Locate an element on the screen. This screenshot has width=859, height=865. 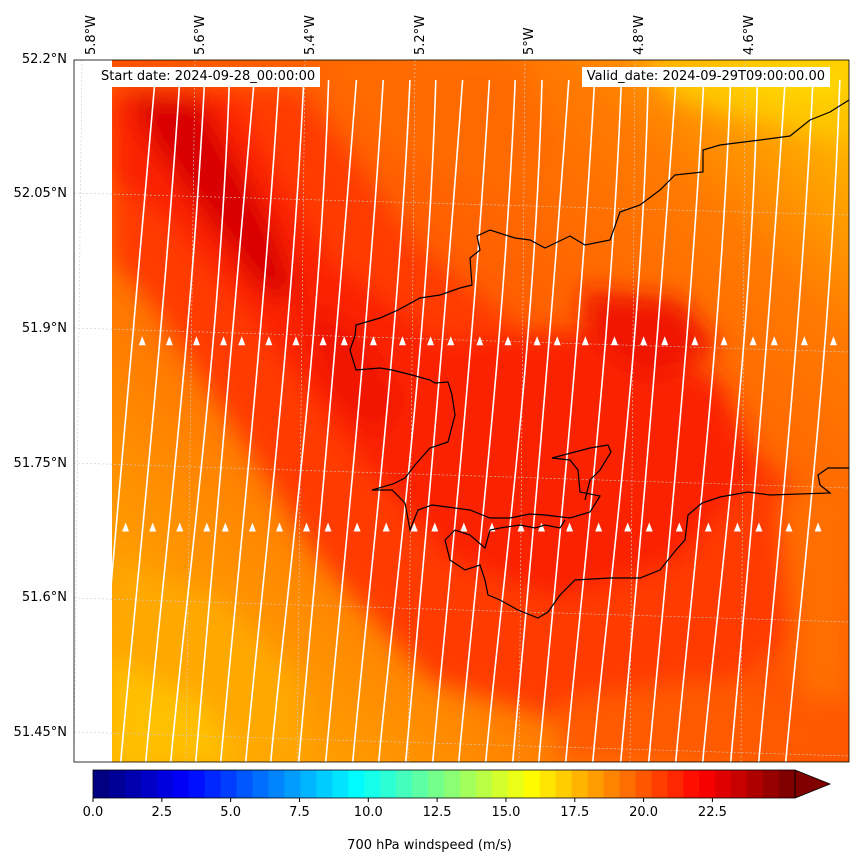
lon-label: 5.2°W is located at coordinates (420, 35).